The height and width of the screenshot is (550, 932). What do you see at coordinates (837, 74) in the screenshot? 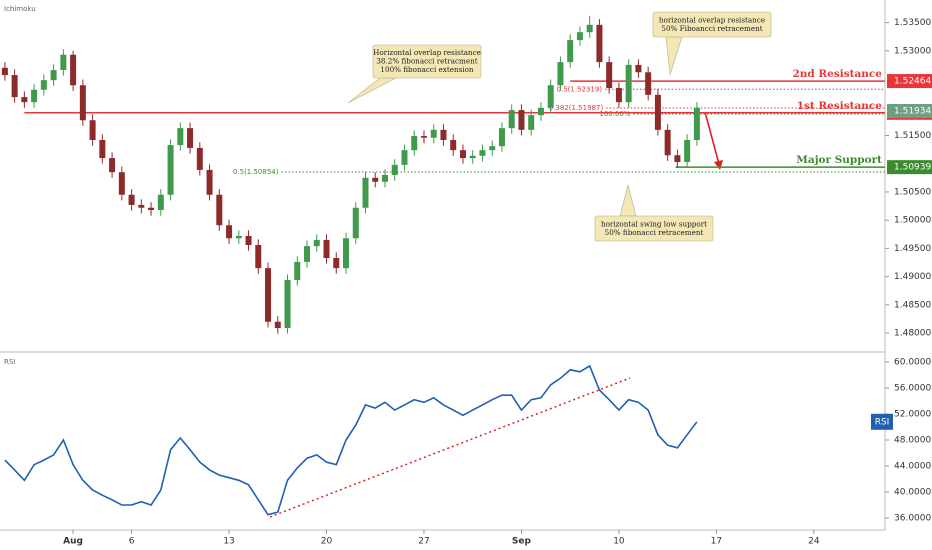
I see `level-name: 2nd Resistance` at bounding box center [837, 74].